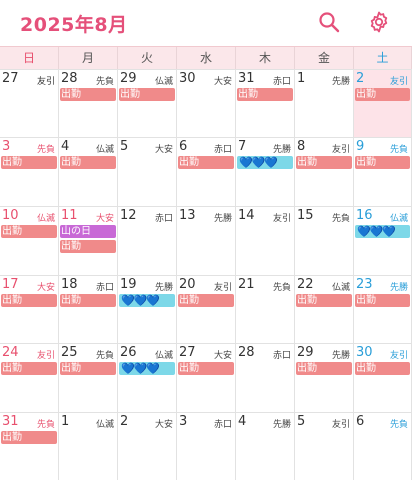  Describe the element at coordinates (147, 172) in the screenshot. I see `day-cell: 5 大安` at that location.